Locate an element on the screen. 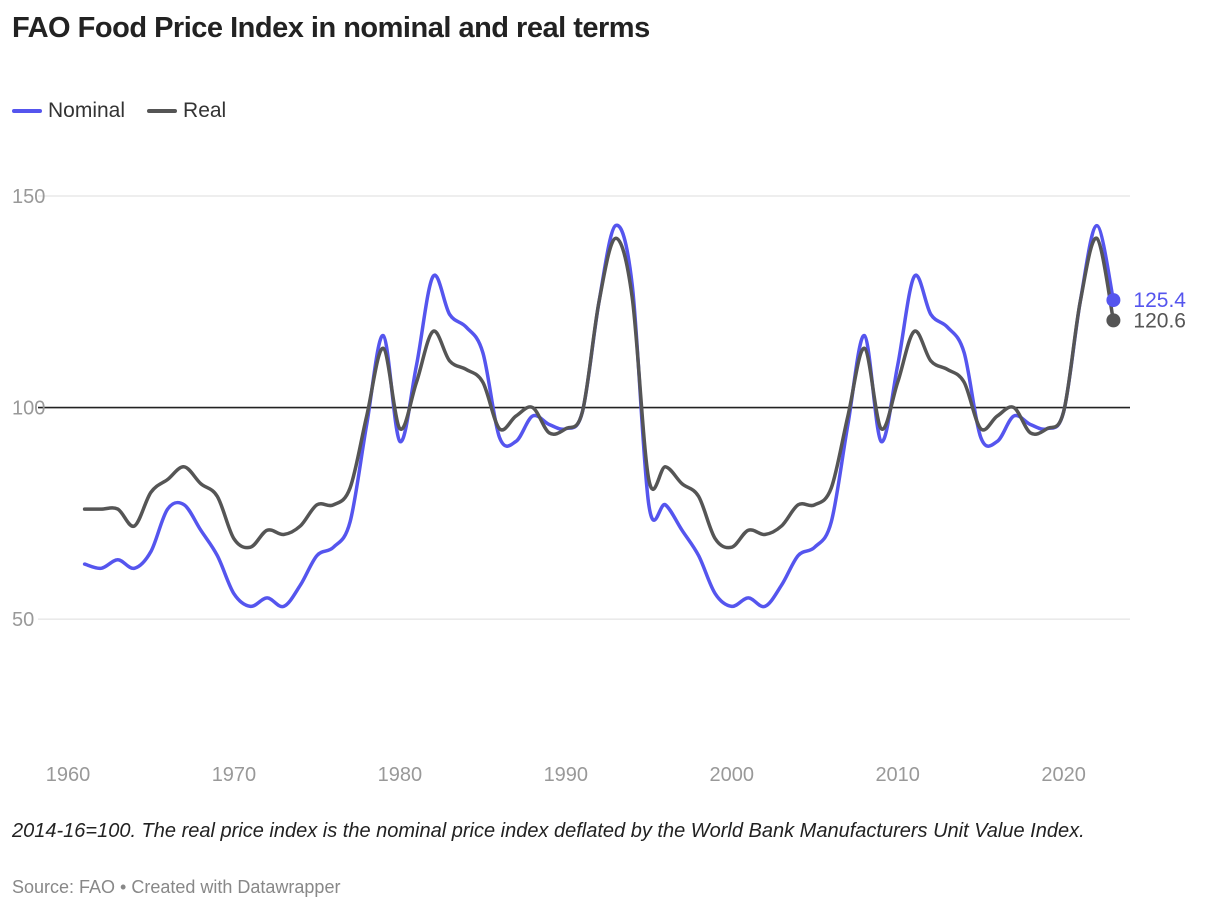 Image resolution: width=1220 pixels, height=912 pixels. legend-item-real: Real is located at coordinates (186, 111).